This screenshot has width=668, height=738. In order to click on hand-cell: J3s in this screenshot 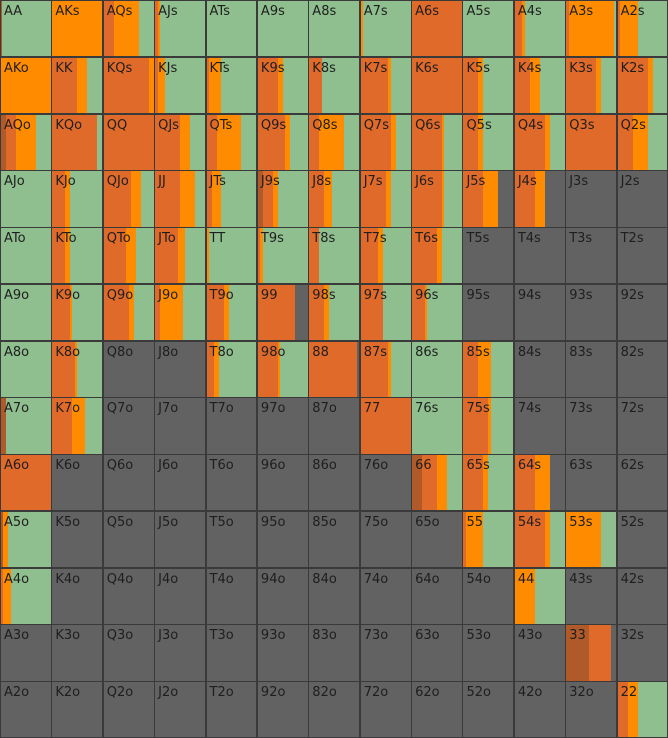, I will do `click(591, 199)`.